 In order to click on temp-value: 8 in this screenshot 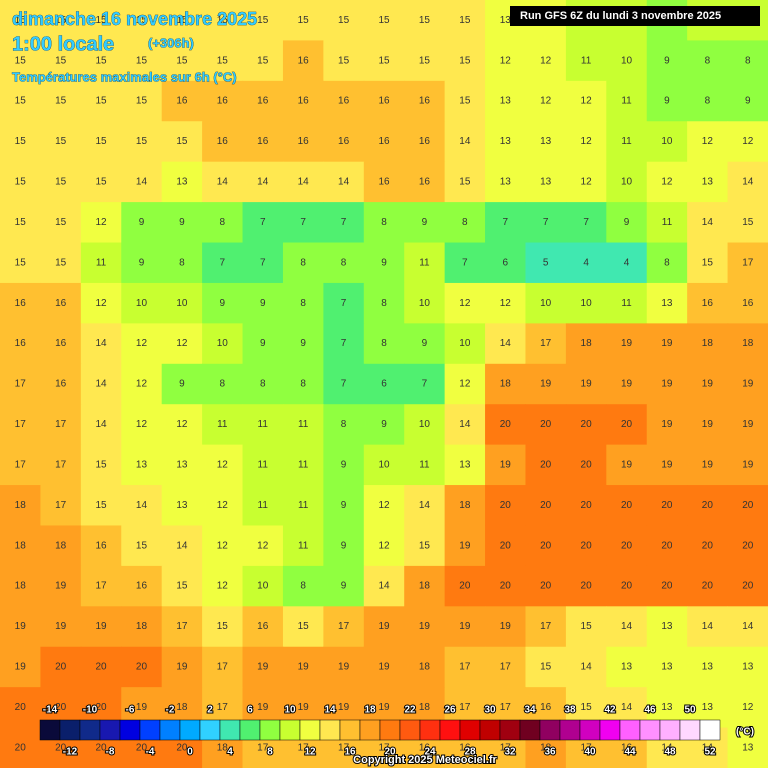, I will do `click(667, 262)`.